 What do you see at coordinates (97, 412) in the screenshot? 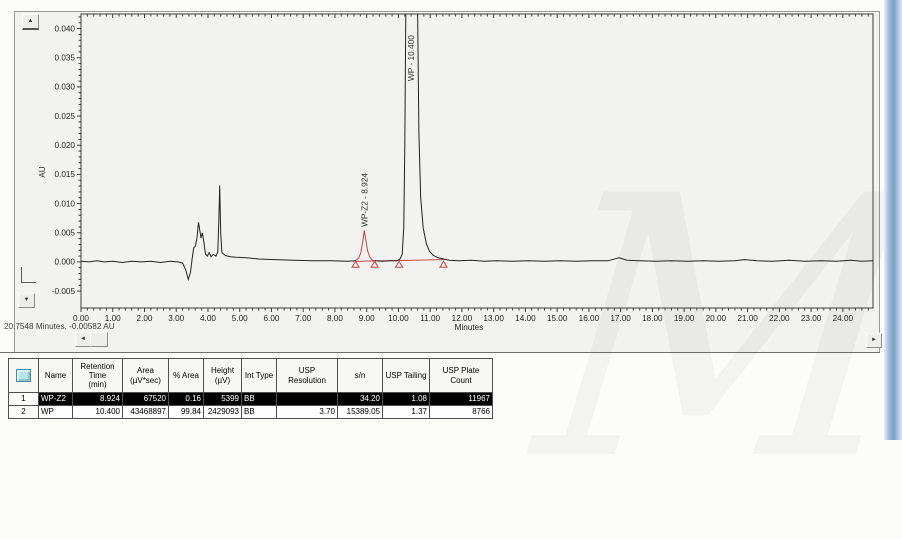
I see `table-cell: 10.400` at bounding box center [97, 412].